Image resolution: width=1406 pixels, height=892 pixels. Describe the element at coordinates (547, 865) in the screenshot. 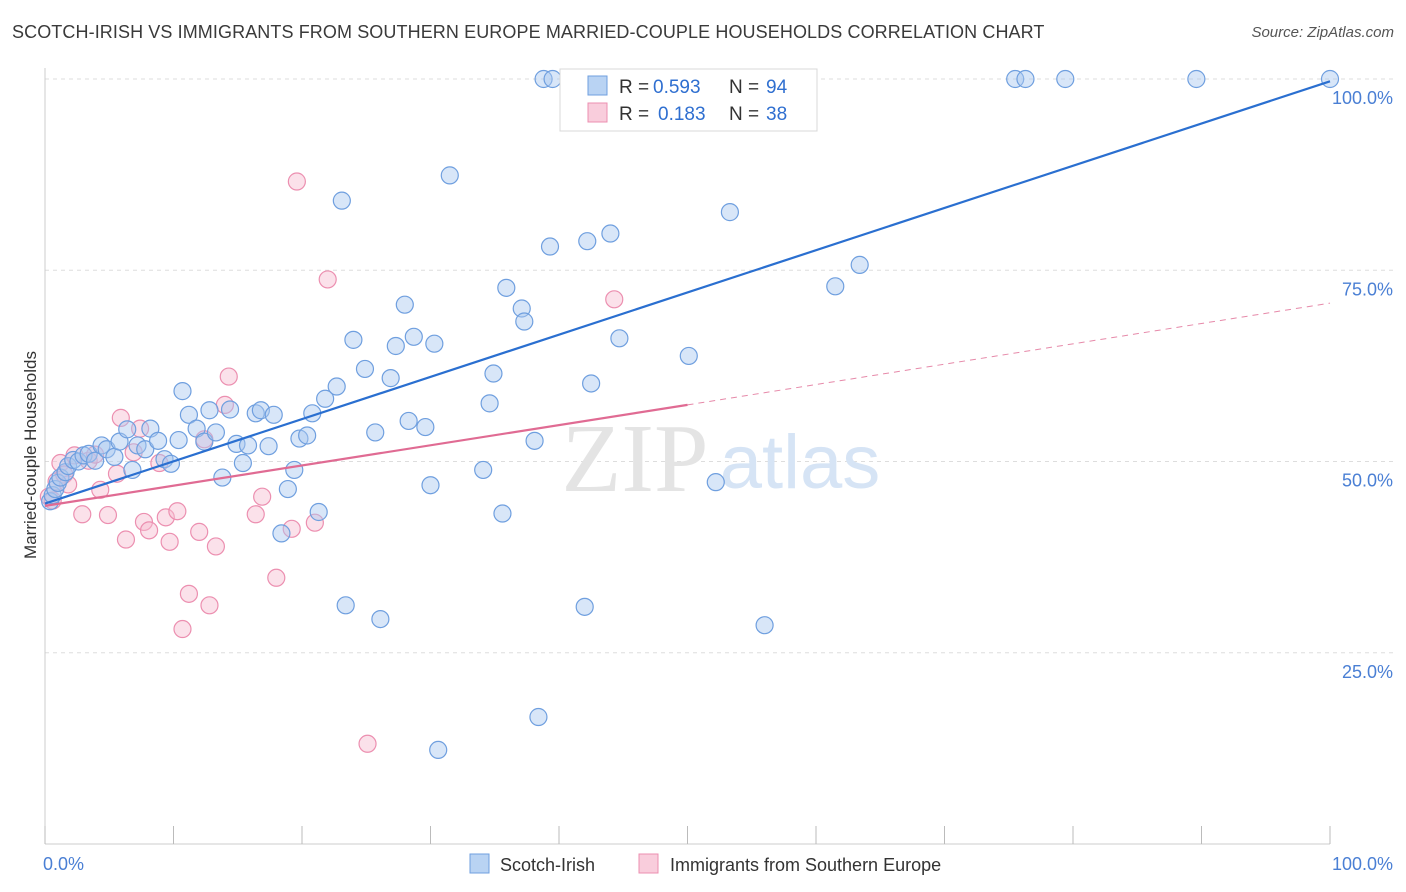

I see `legend-label-scotch-irish: Scotch-Irish` at that location.